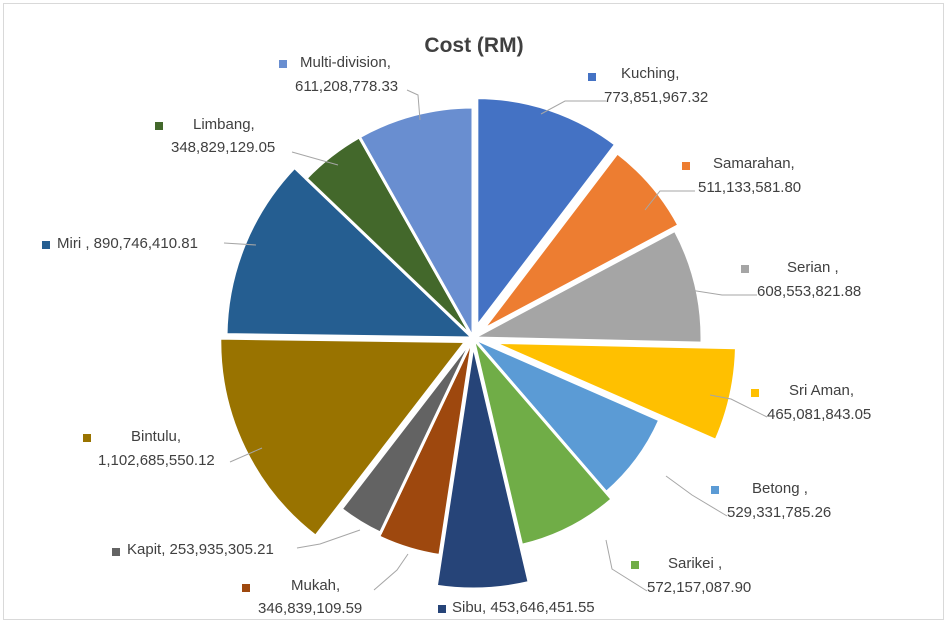 The image size is (949, 625). I want to click on chart-title: Cost (RM), so click(473, 45).